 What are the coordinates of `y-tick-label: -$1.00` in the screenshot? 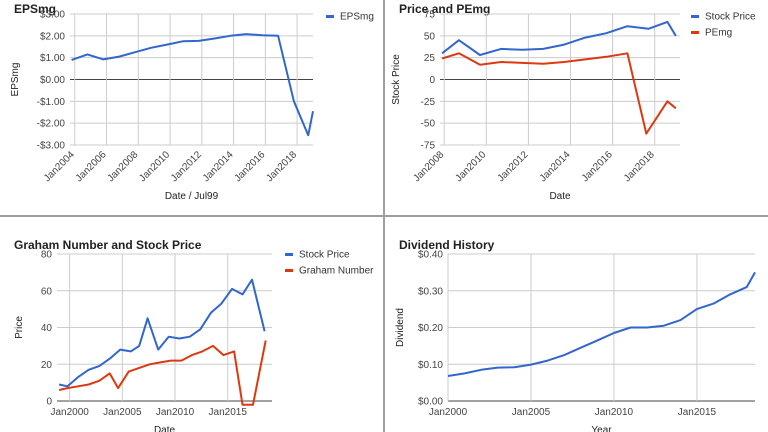 It's located at (51, 102).